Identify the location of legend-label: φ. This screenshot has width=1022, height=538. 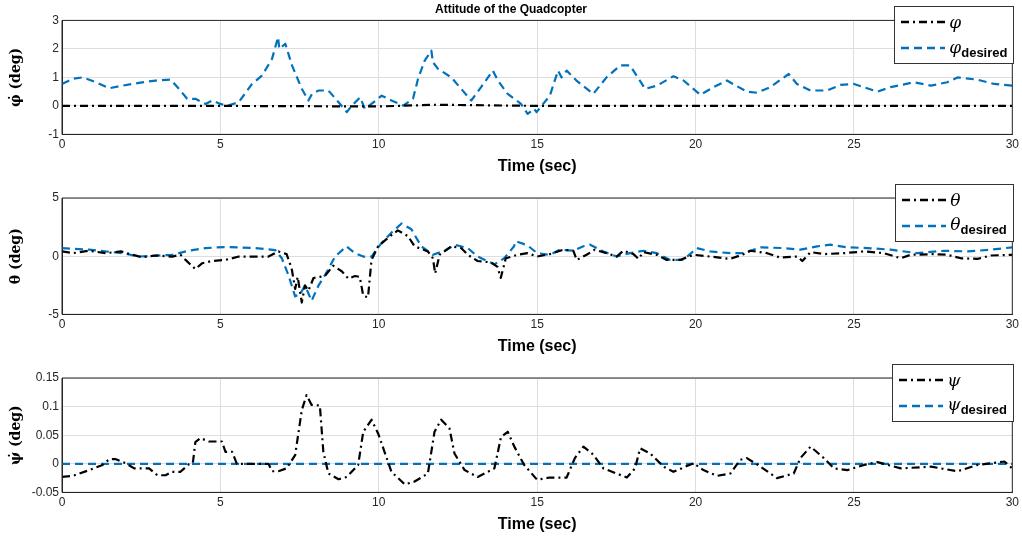
(955, 22).